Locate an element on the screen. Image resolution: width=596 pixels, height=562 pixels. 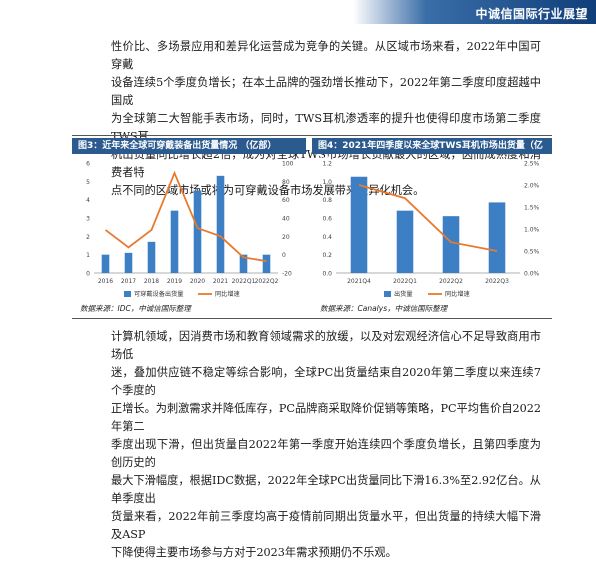
para2-line: 下降使得主要市场参与方对于2023年需求预期仍不乐观。 is located at coordinates (254, 552).